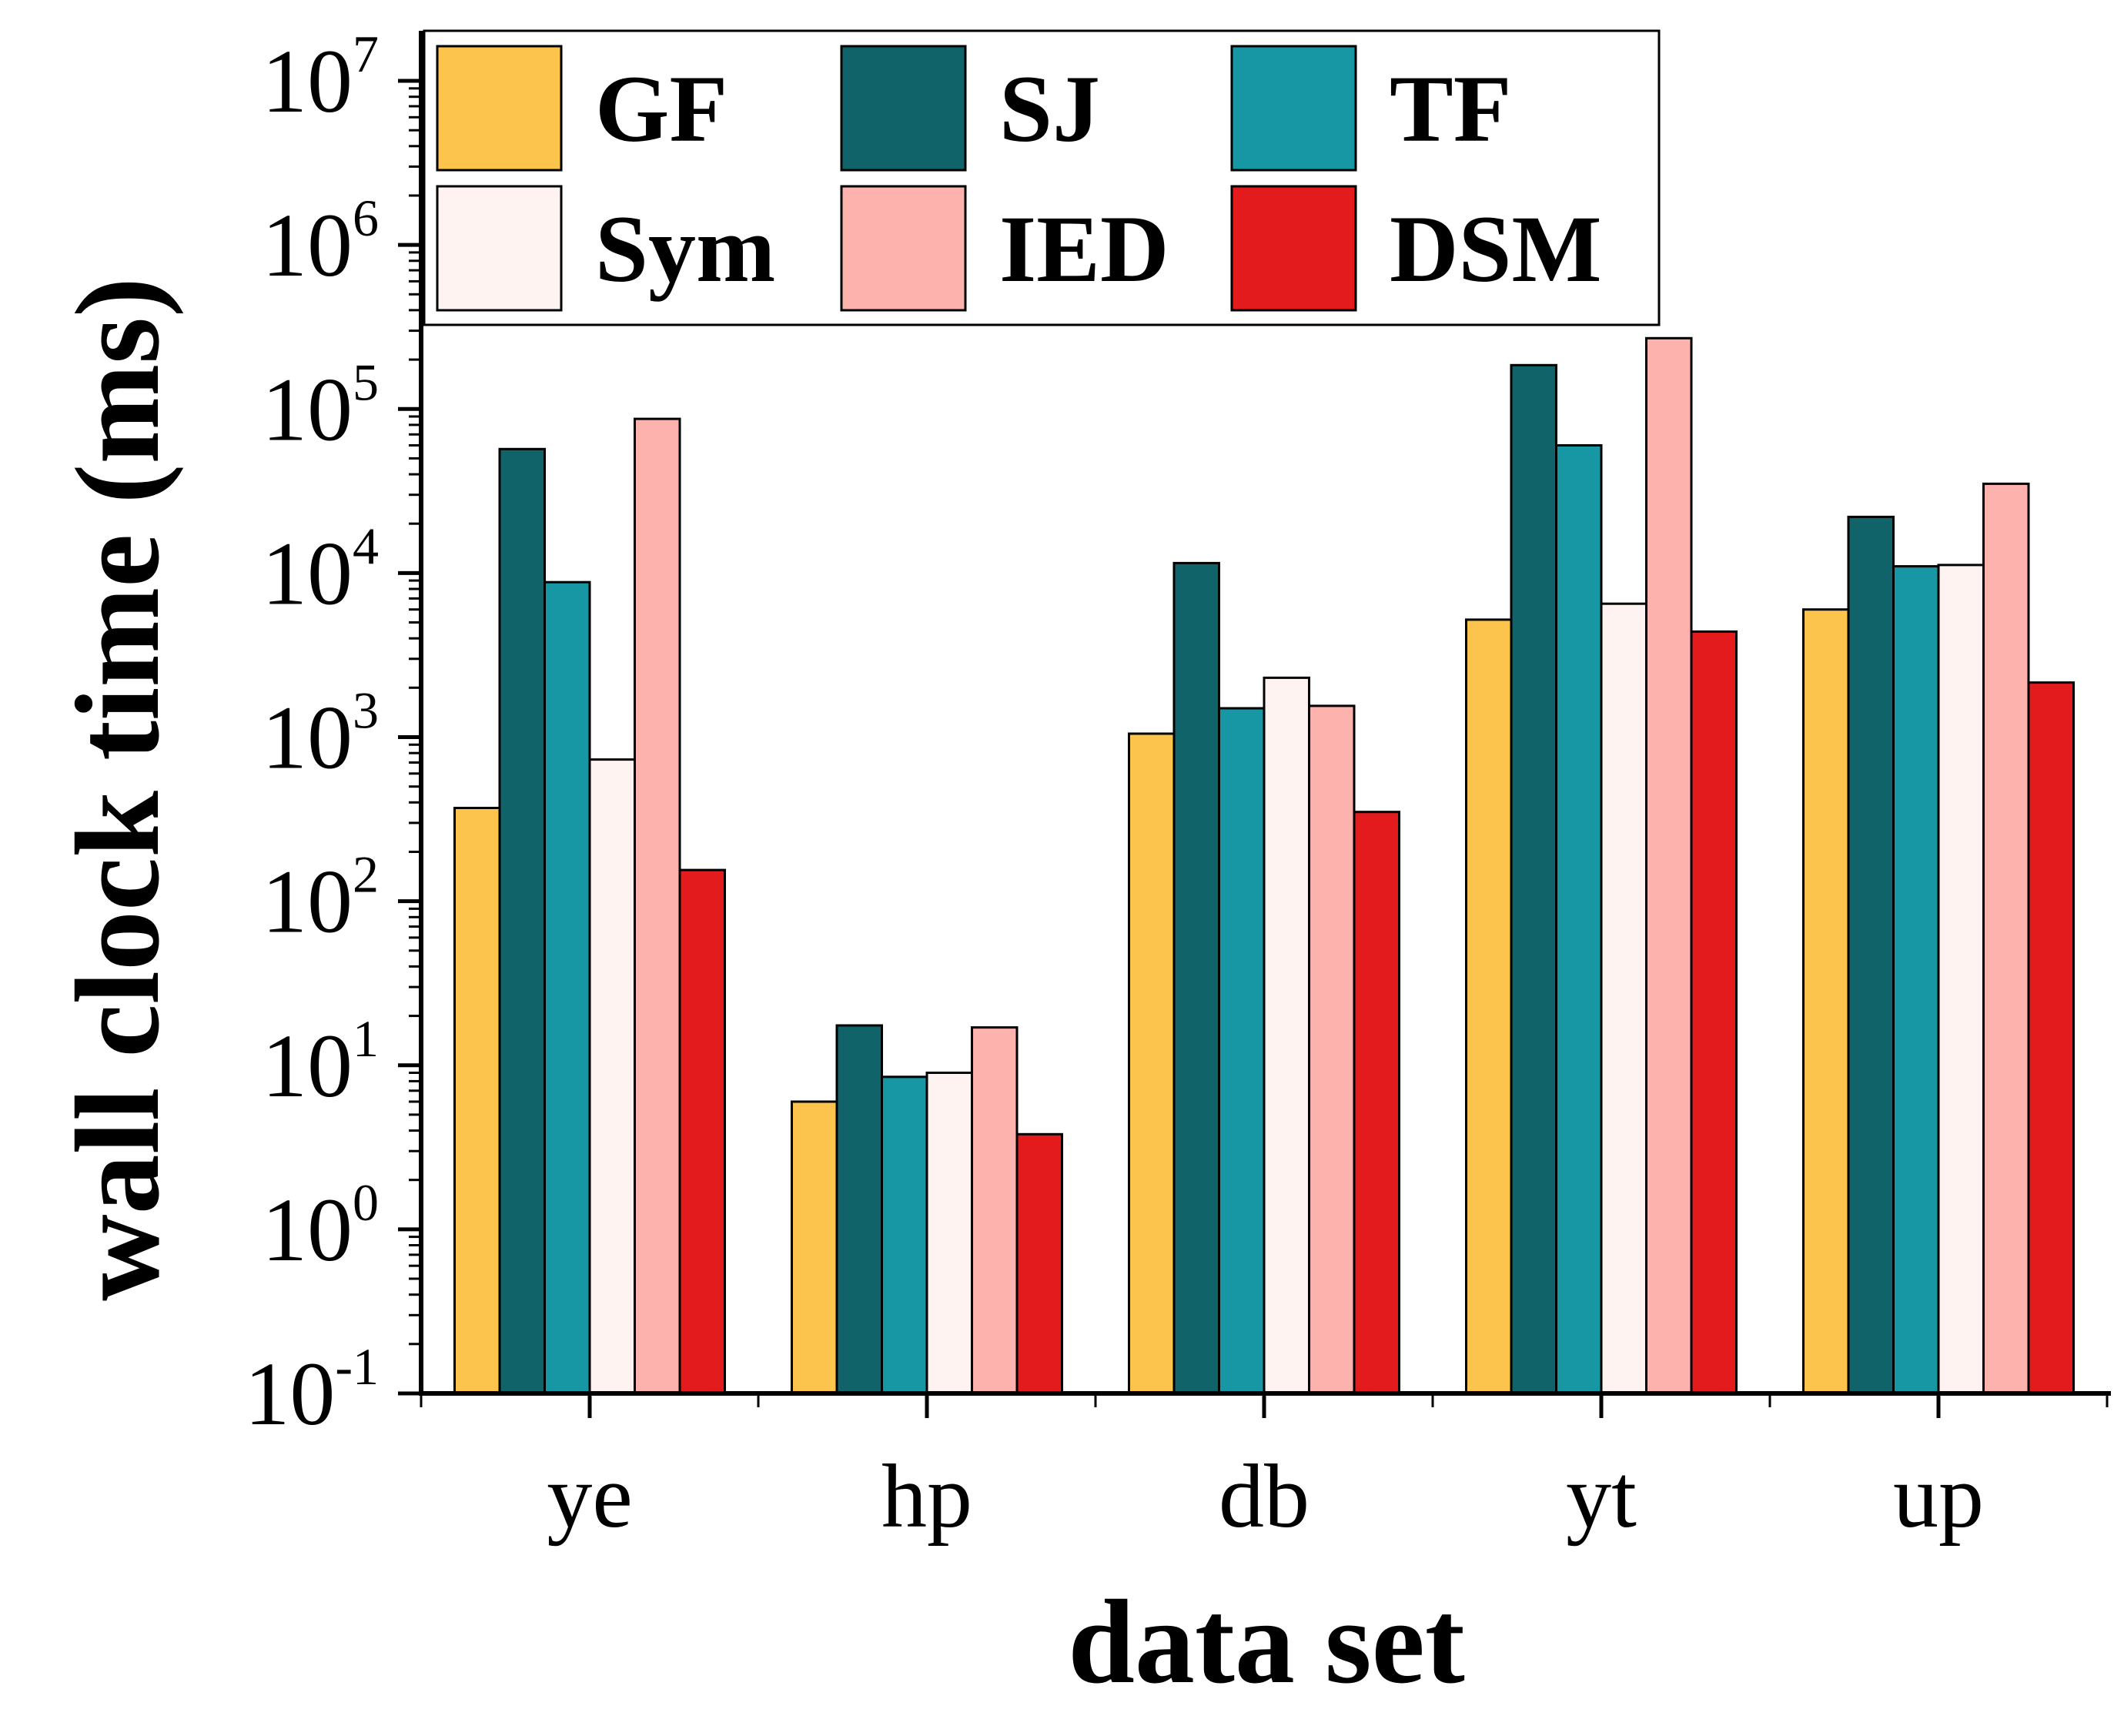 The width and height of the screenshot is (2114, 1736). What do you see at coordinates (1332, 1049) in the screenshot?
I see `bar-ied-db` at bounding box center [1332, 1049].